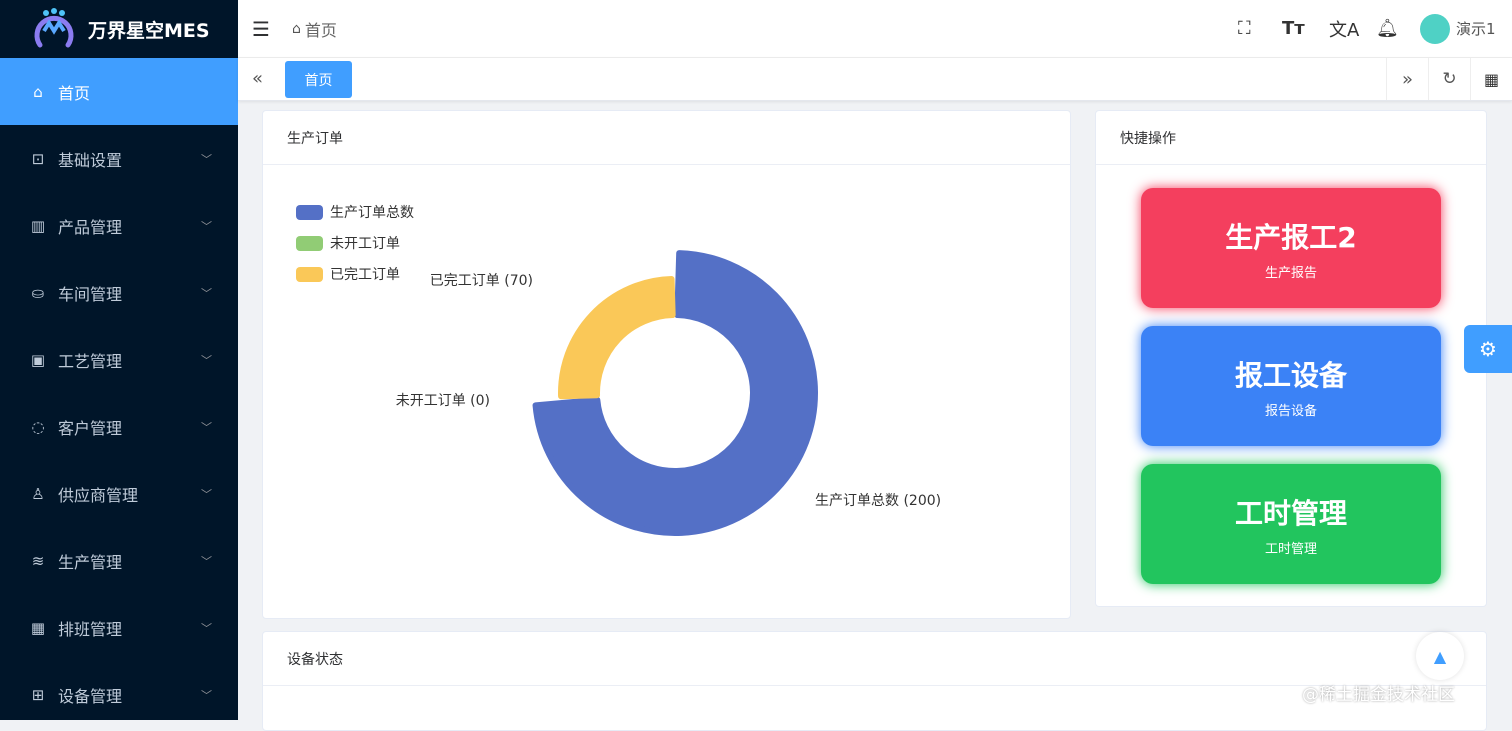 This screenshot has height=731, width=1512. I want to click on bell-icon: 🔔︎, so click(1387, 28).